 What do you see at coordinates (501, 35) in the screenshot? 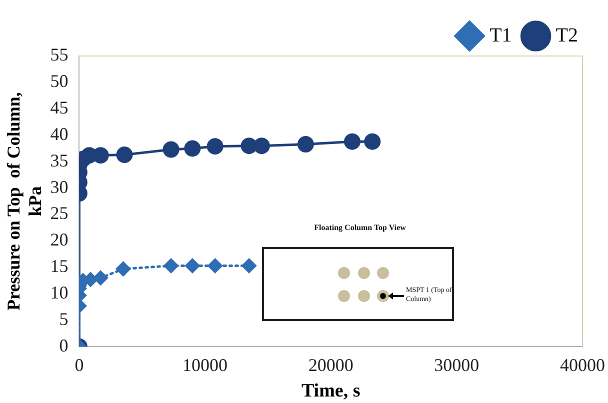
I see `legend-label: T1` at bounding box center [501, 35].